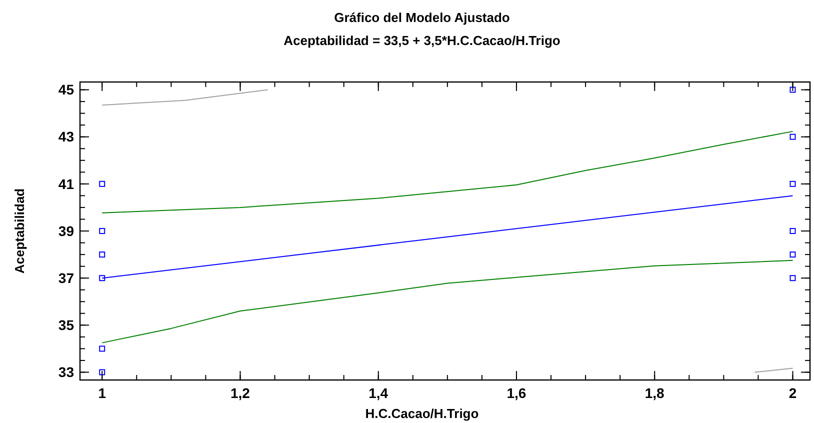 The image size is (814, 423). What do you see at coordinates (102, 393) in the screenshot?
I see `x-tick-label: 1` at bounding box center [102, 393].